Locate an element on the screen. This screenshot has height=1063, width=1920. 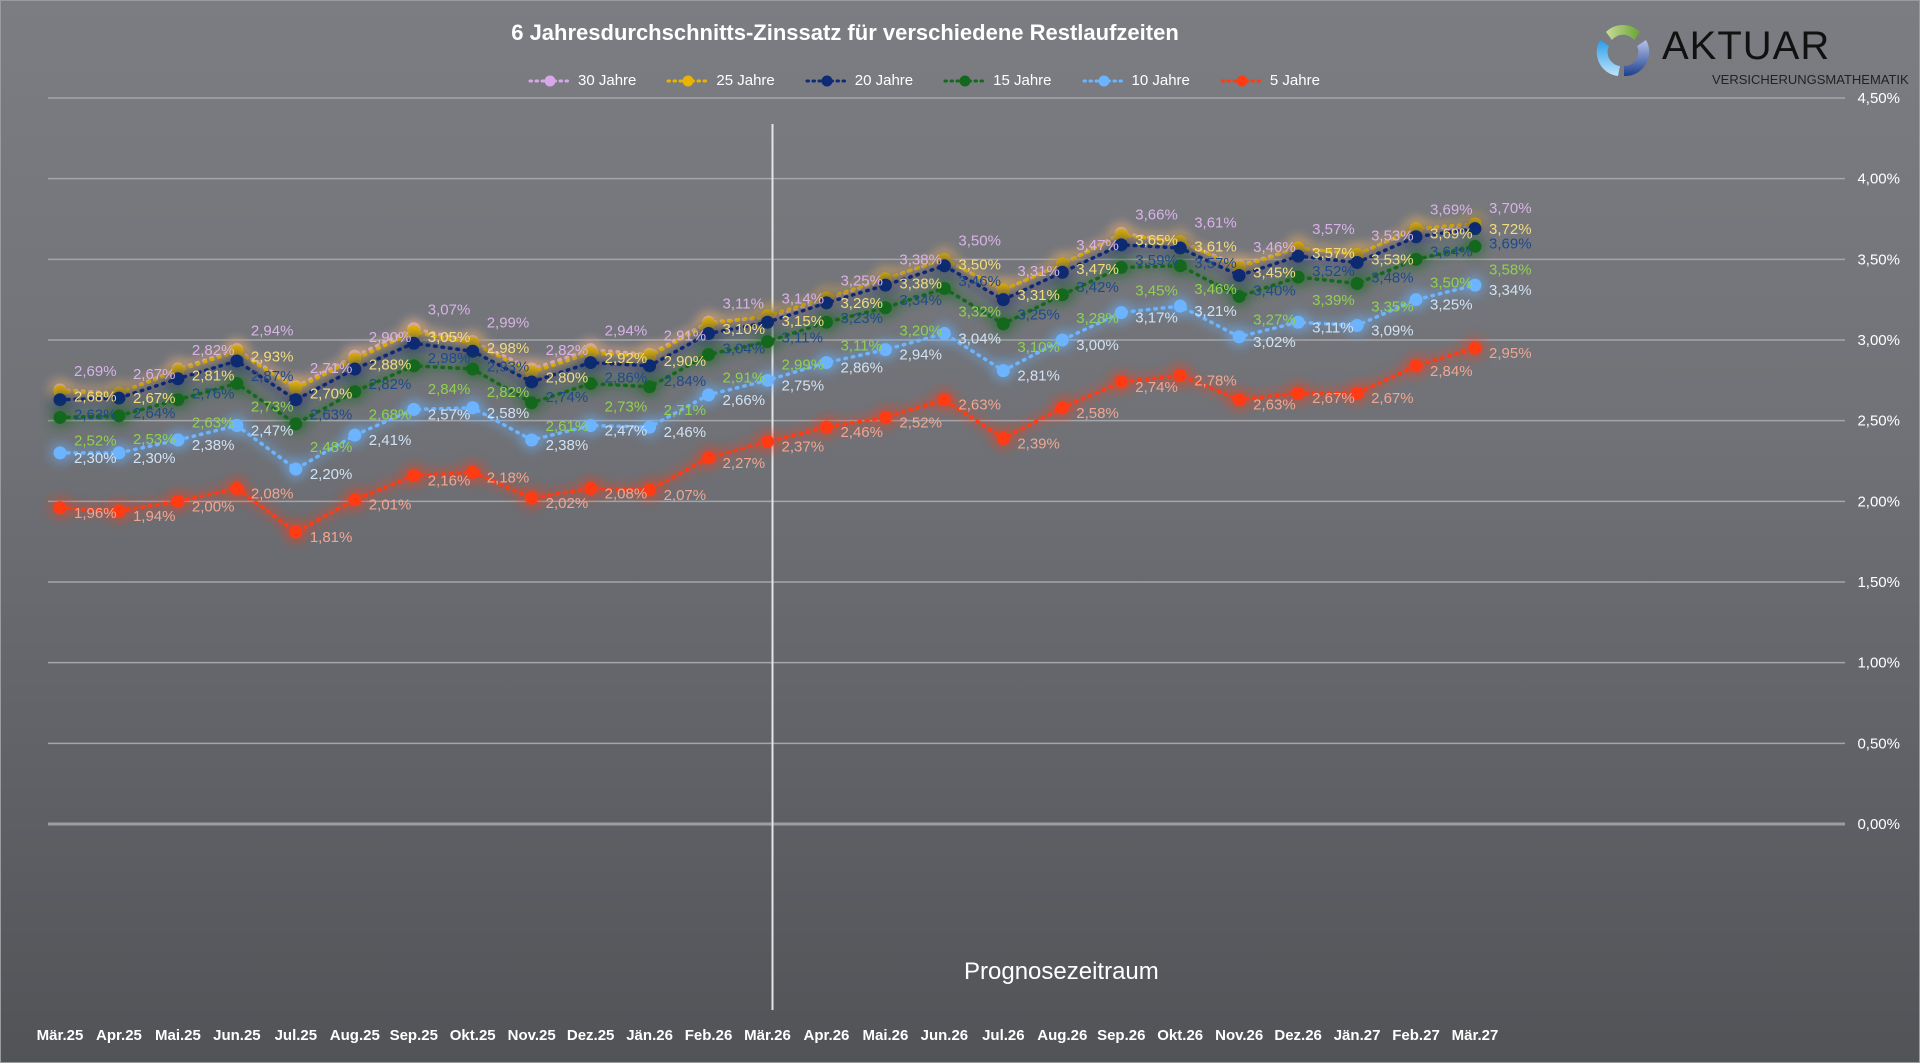
legend-item: 25 Jahre is located at coordinates (720, 80).